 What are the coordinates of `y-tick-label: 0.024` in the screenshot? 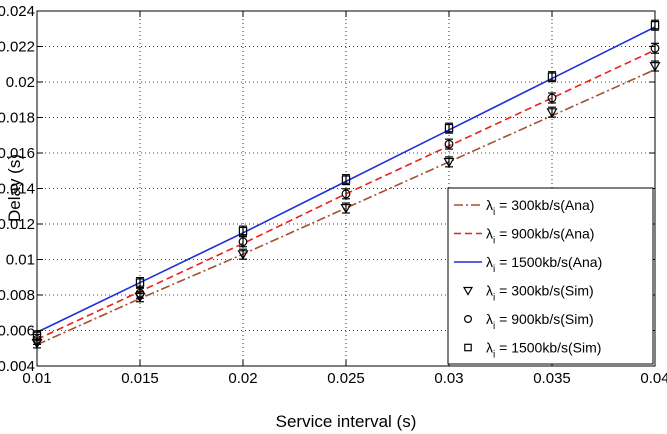 It's located at (17, 11).